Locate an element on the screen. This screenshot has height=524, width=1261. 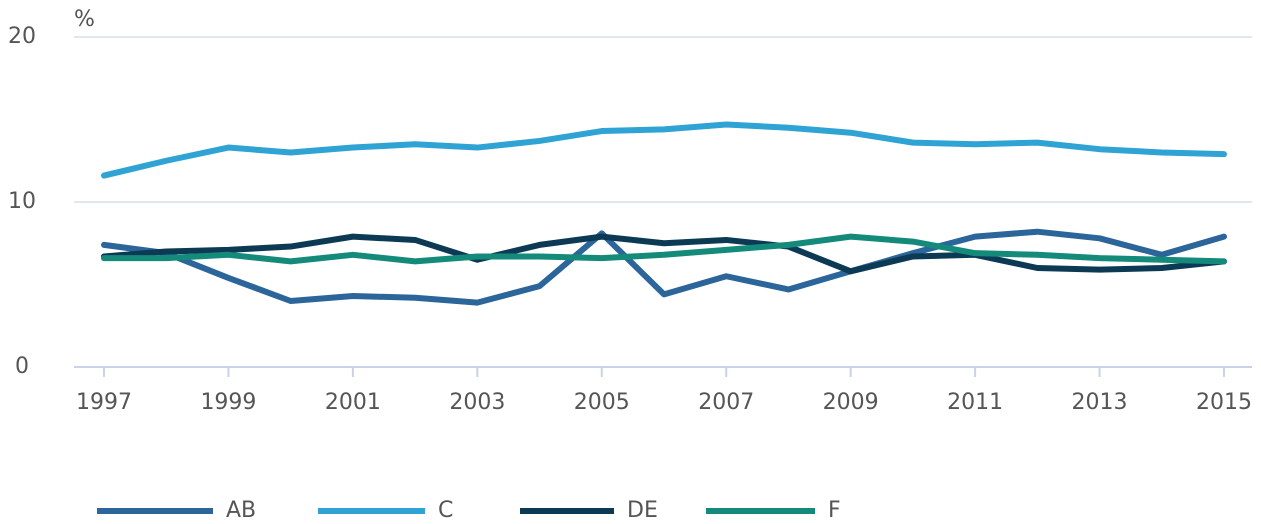
y-axis-label: % is located at coordinates (84, 19).